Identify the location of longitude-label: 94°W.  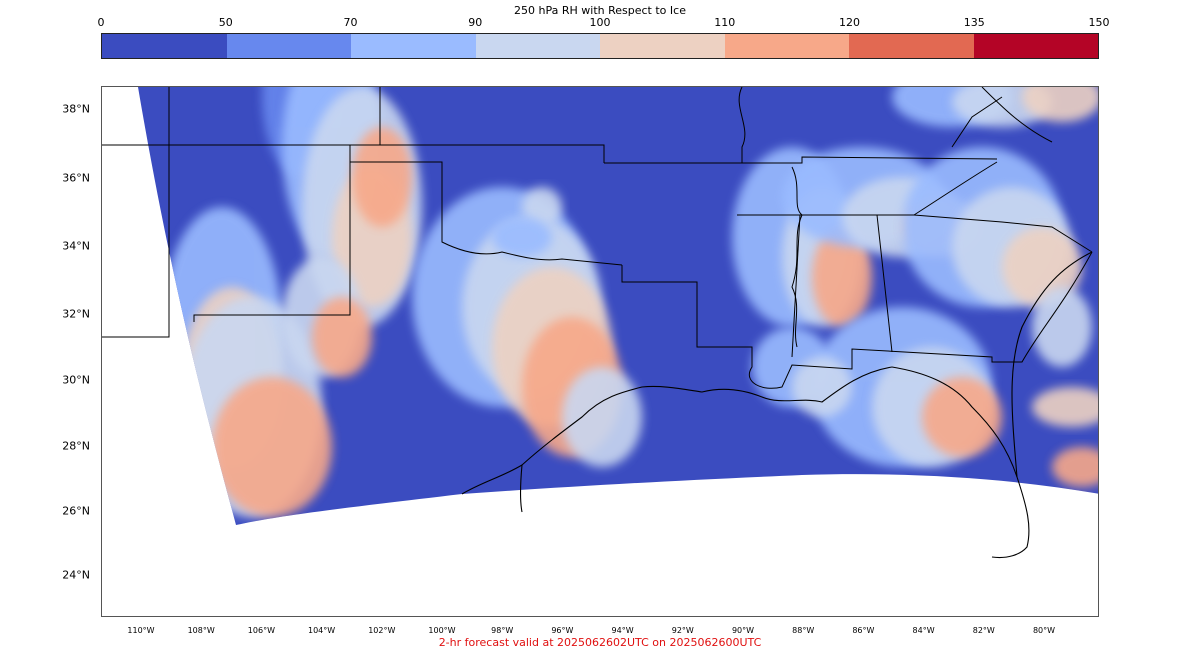
(622, 630).